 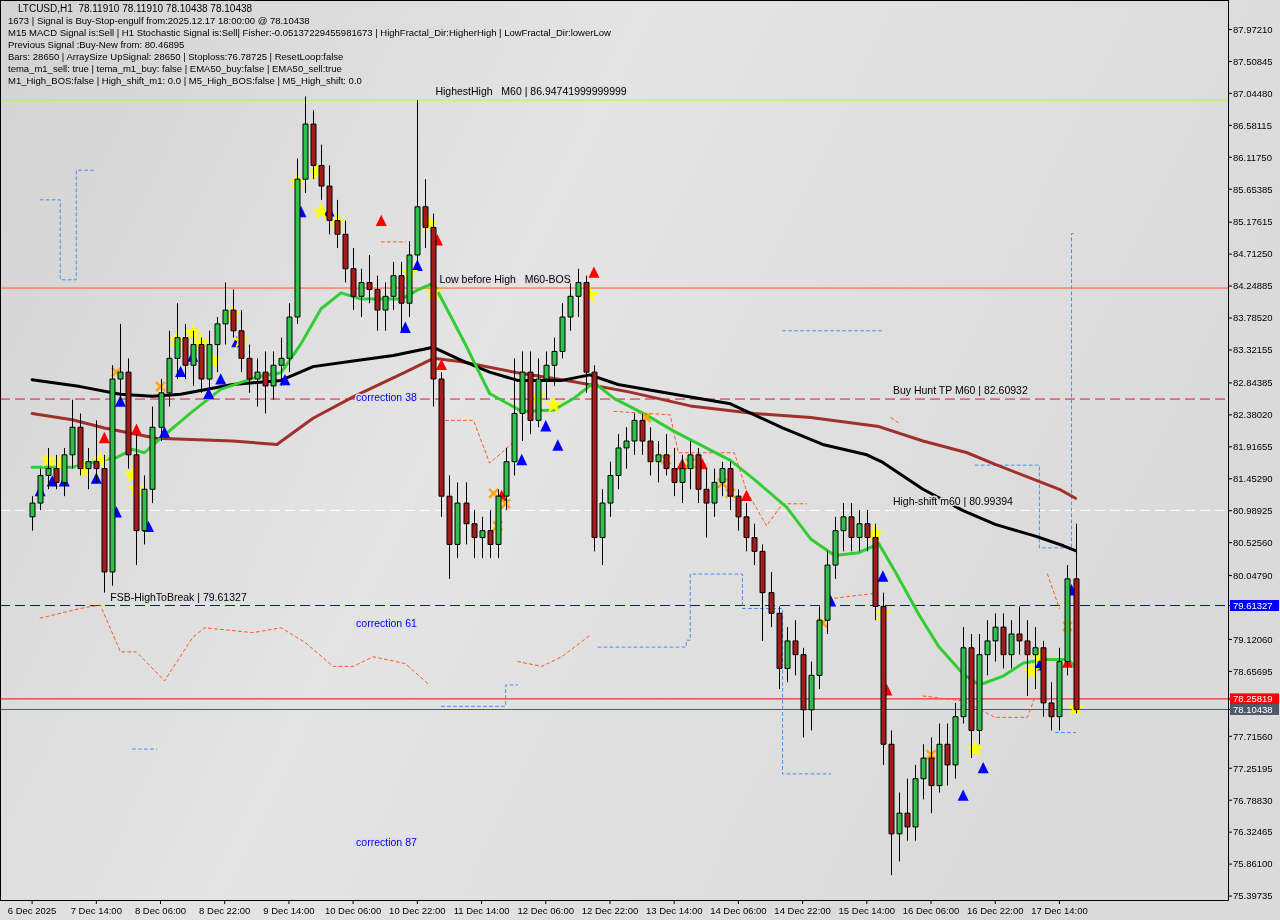 I want to click on annotation: 1673 | Signal is Buy-Stop-engulf from:2025.12.17 18:00:00 @ 78.10438, so click(x=159, y=20).